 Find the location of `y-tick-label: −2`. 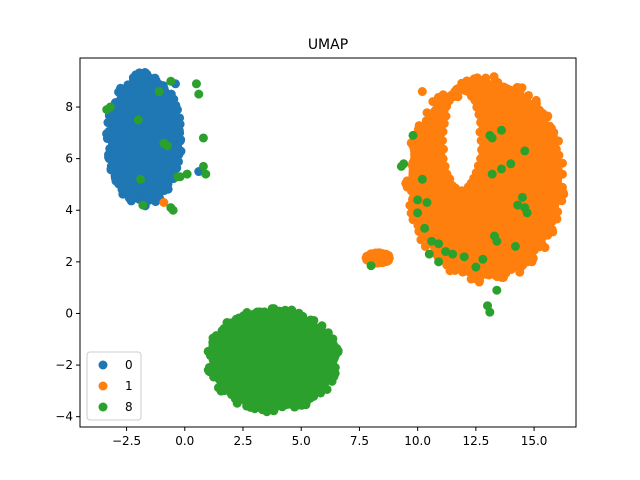

y-tick-label: −2 is located at coordinates (64, 365).